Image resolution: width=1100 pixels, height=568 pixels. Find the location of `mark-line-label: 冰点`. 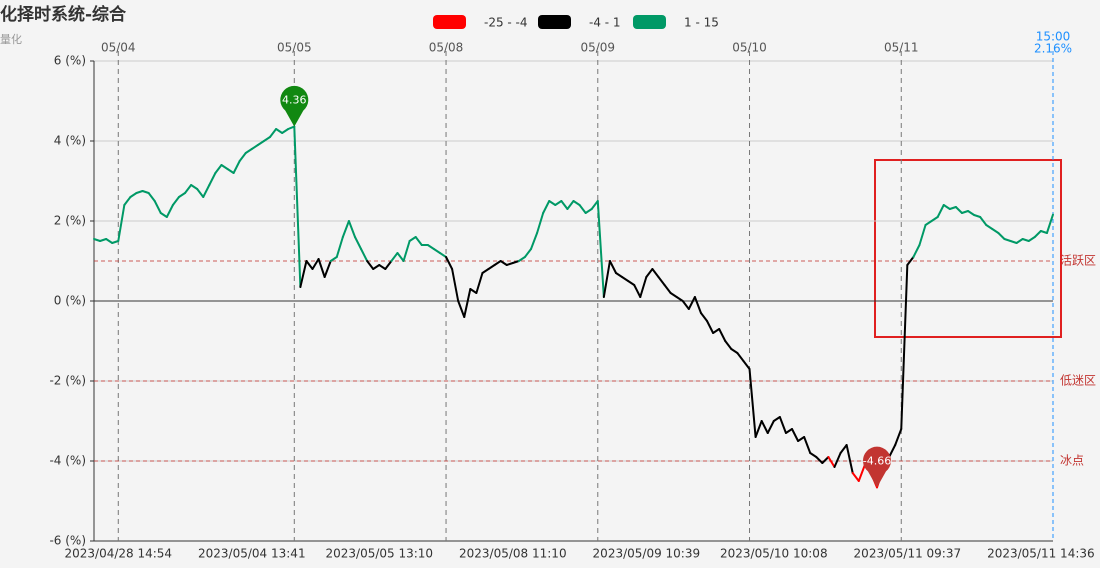

mark-line-label: 冰点 is located at coordinates (1072, 461).